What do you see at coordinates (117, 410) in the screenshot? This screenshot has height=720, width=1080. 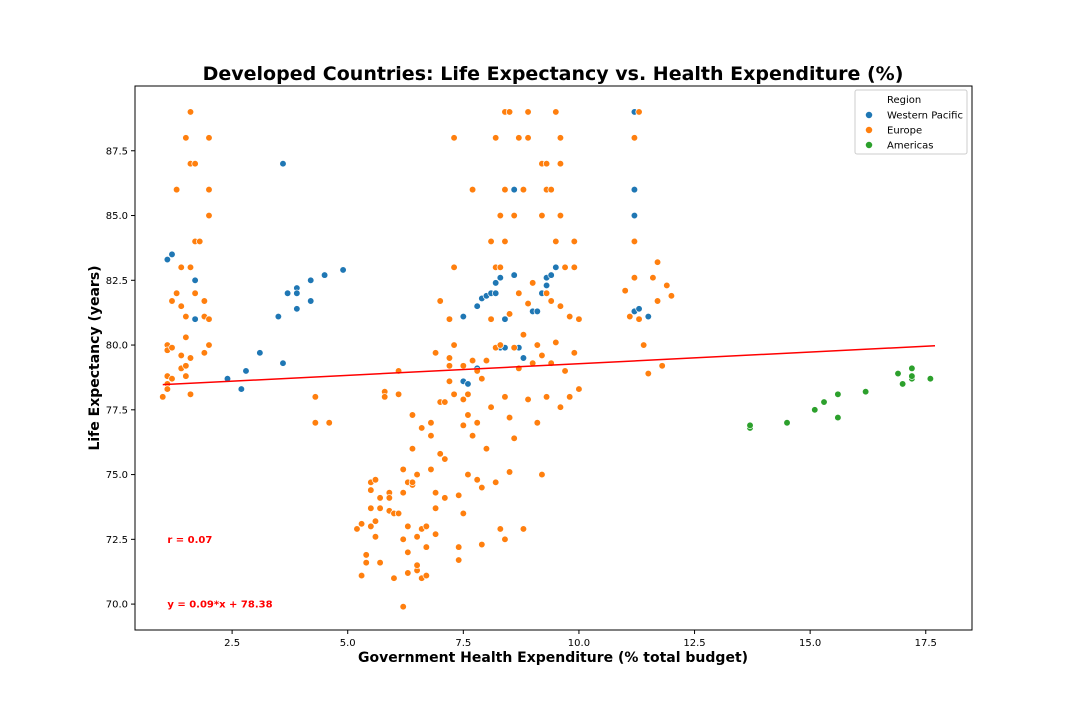 I see `y-tick-label: 77.5` at bounding box center [117, 410].